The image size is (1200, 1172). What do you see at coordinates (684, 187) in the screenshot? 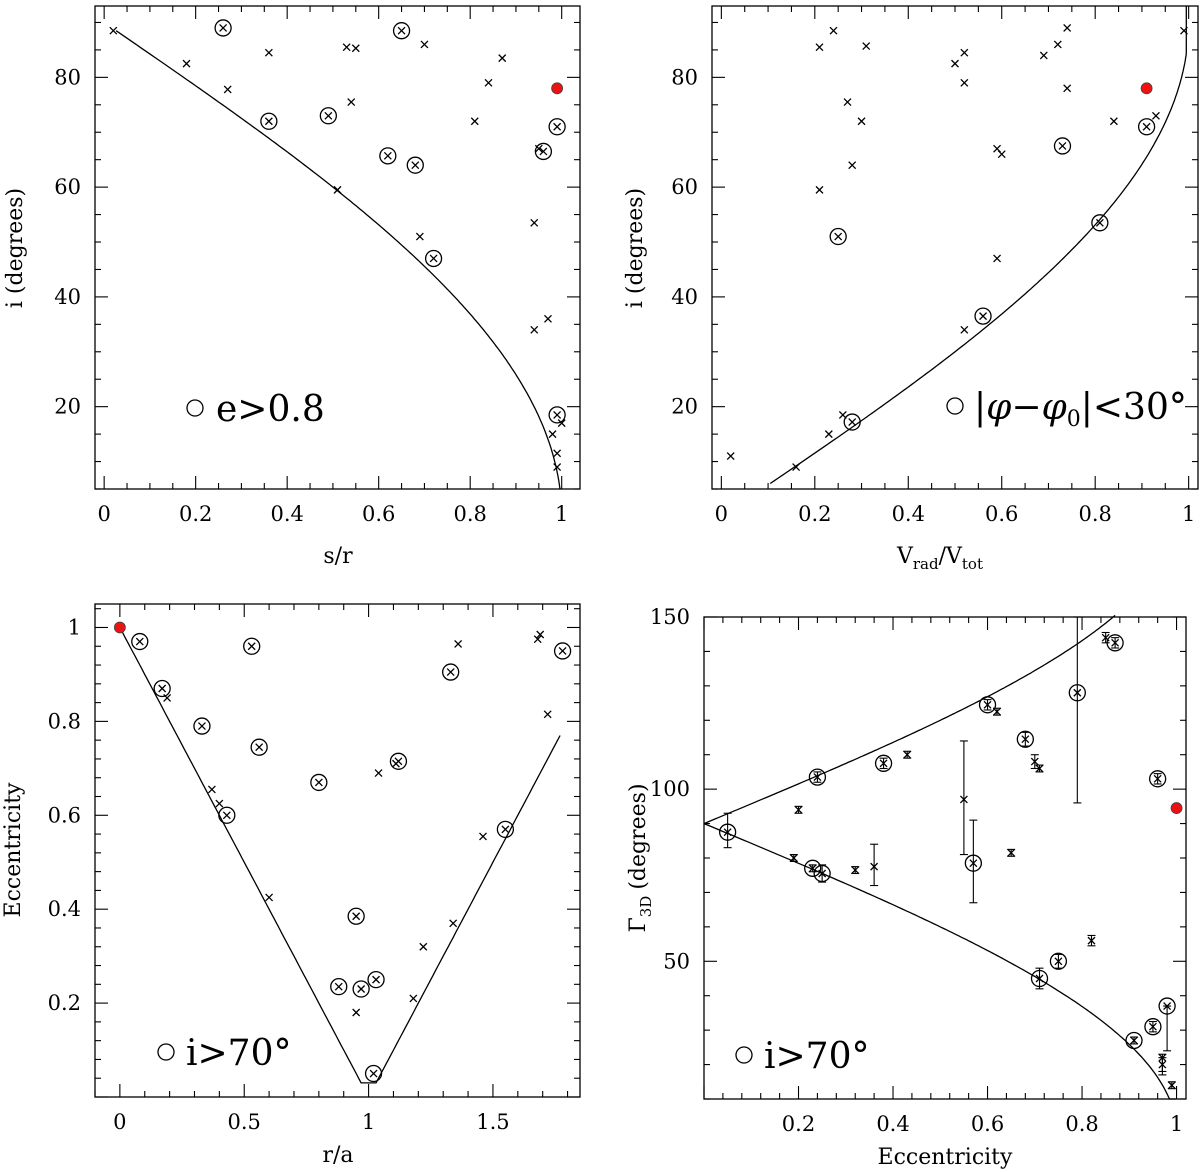
I see `y-tick-label: 60` at bounding box center [684, 187].